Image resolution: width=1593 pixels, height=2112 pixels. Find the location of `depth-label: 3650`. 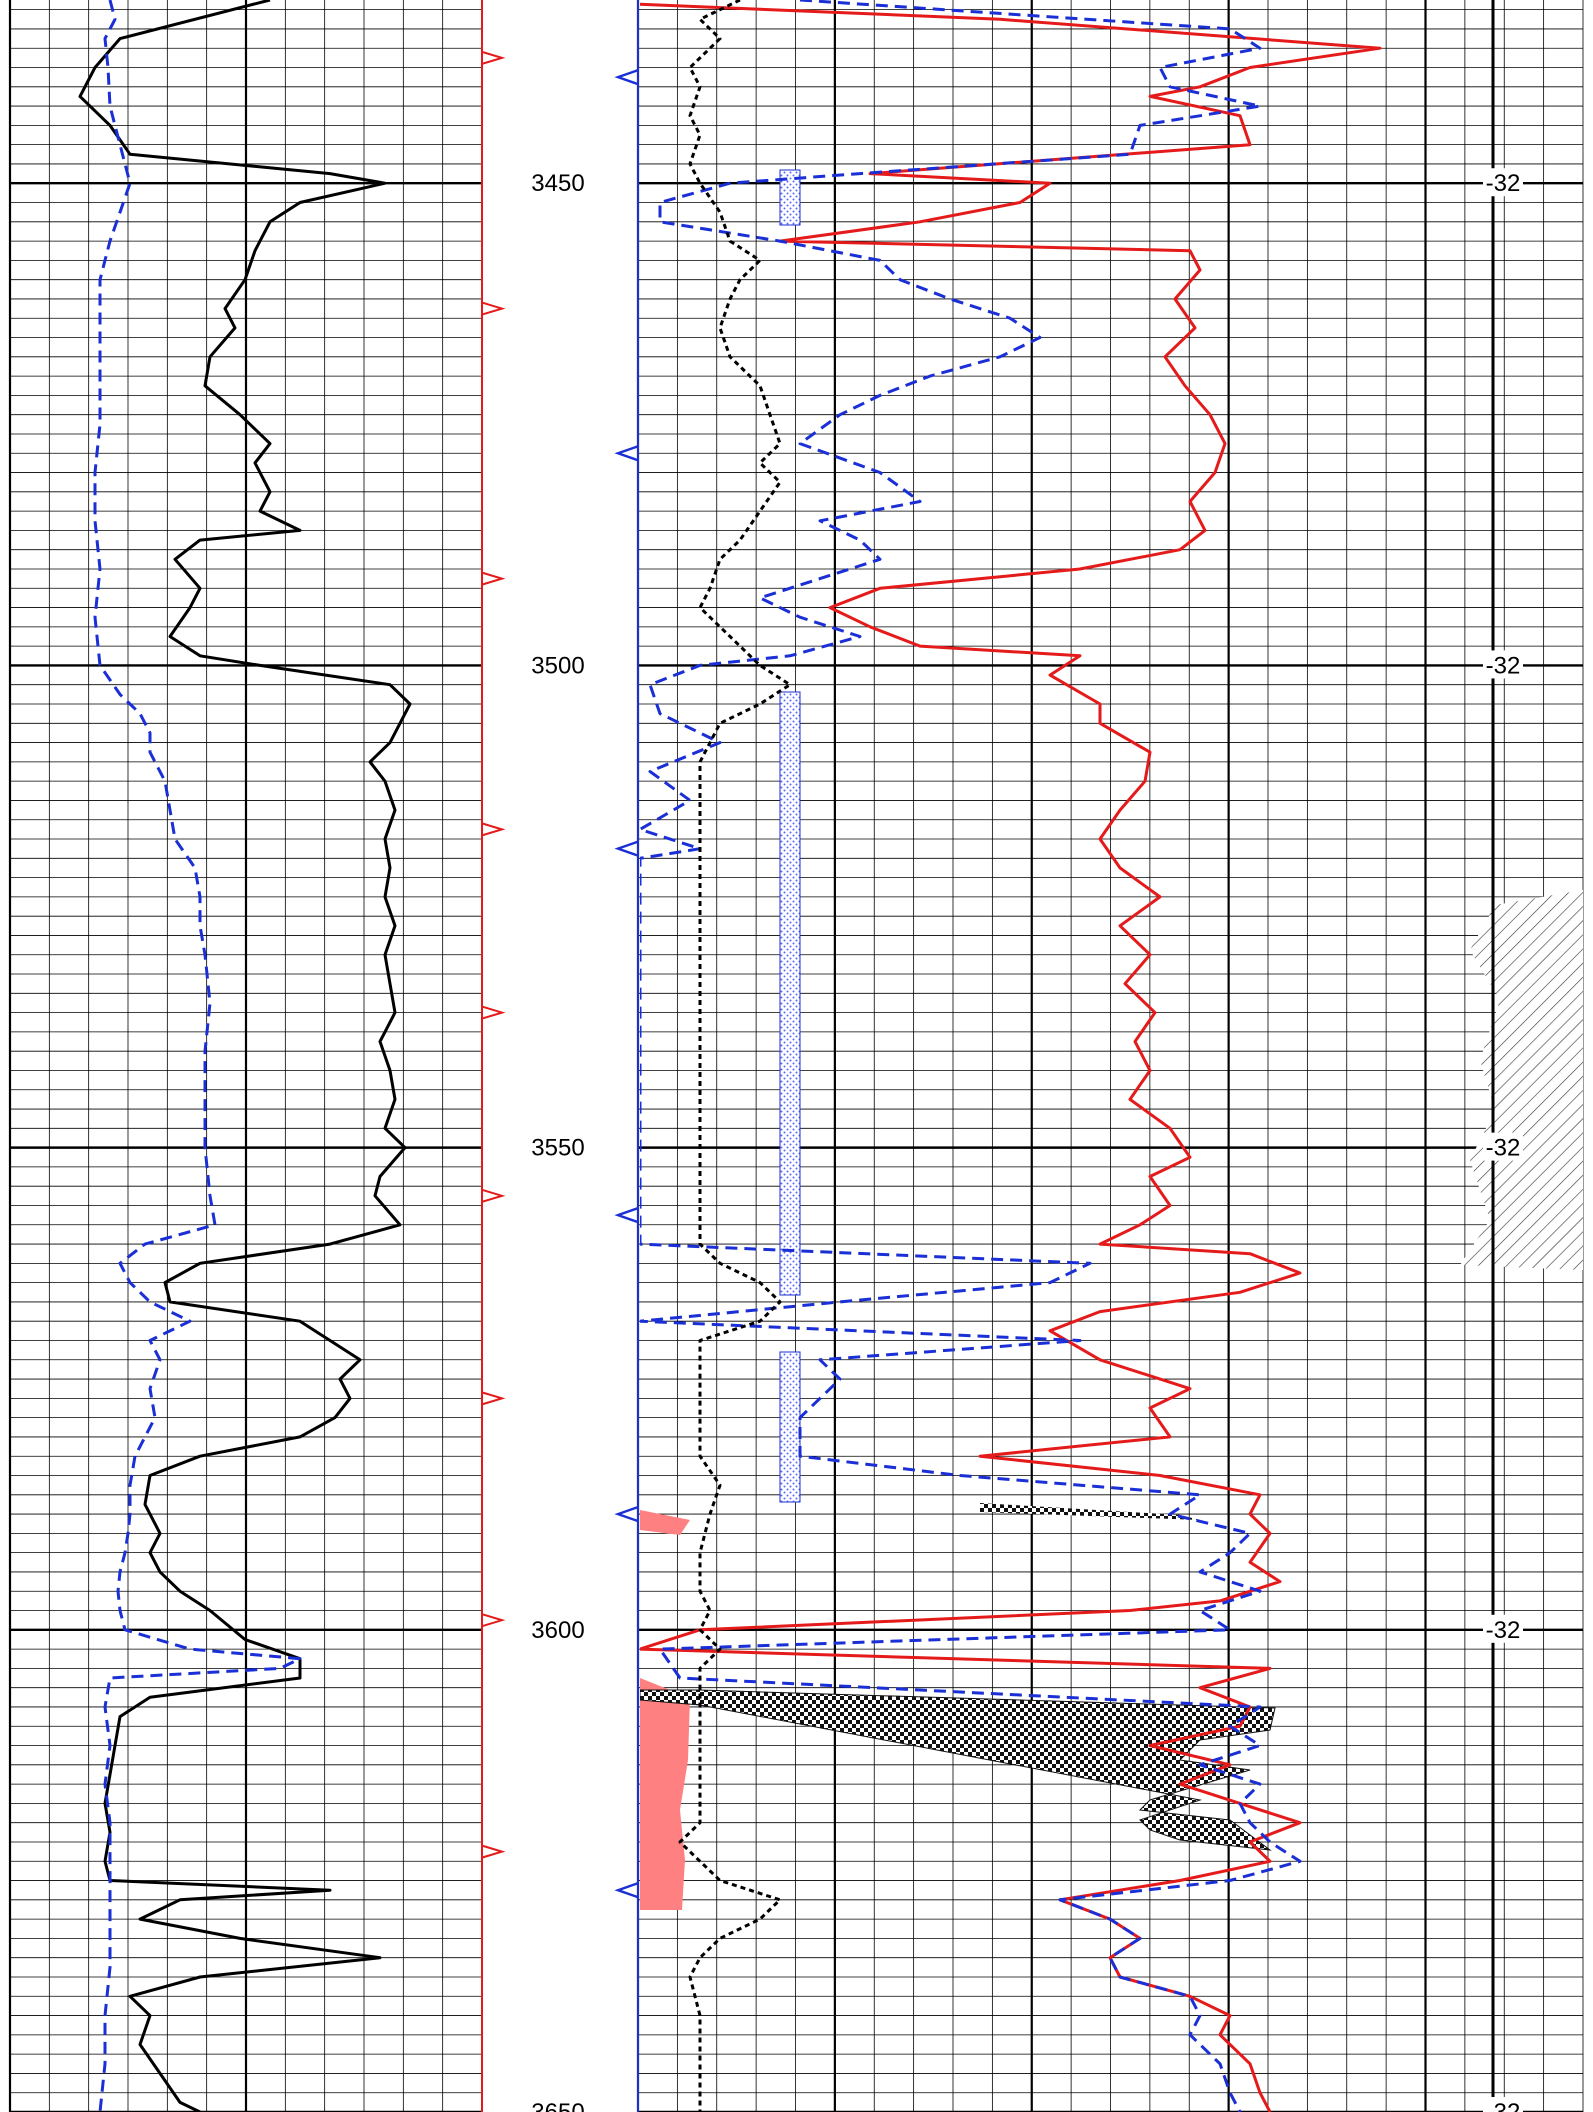

depth-label: 3650 is located at coordinates (557, 2105).